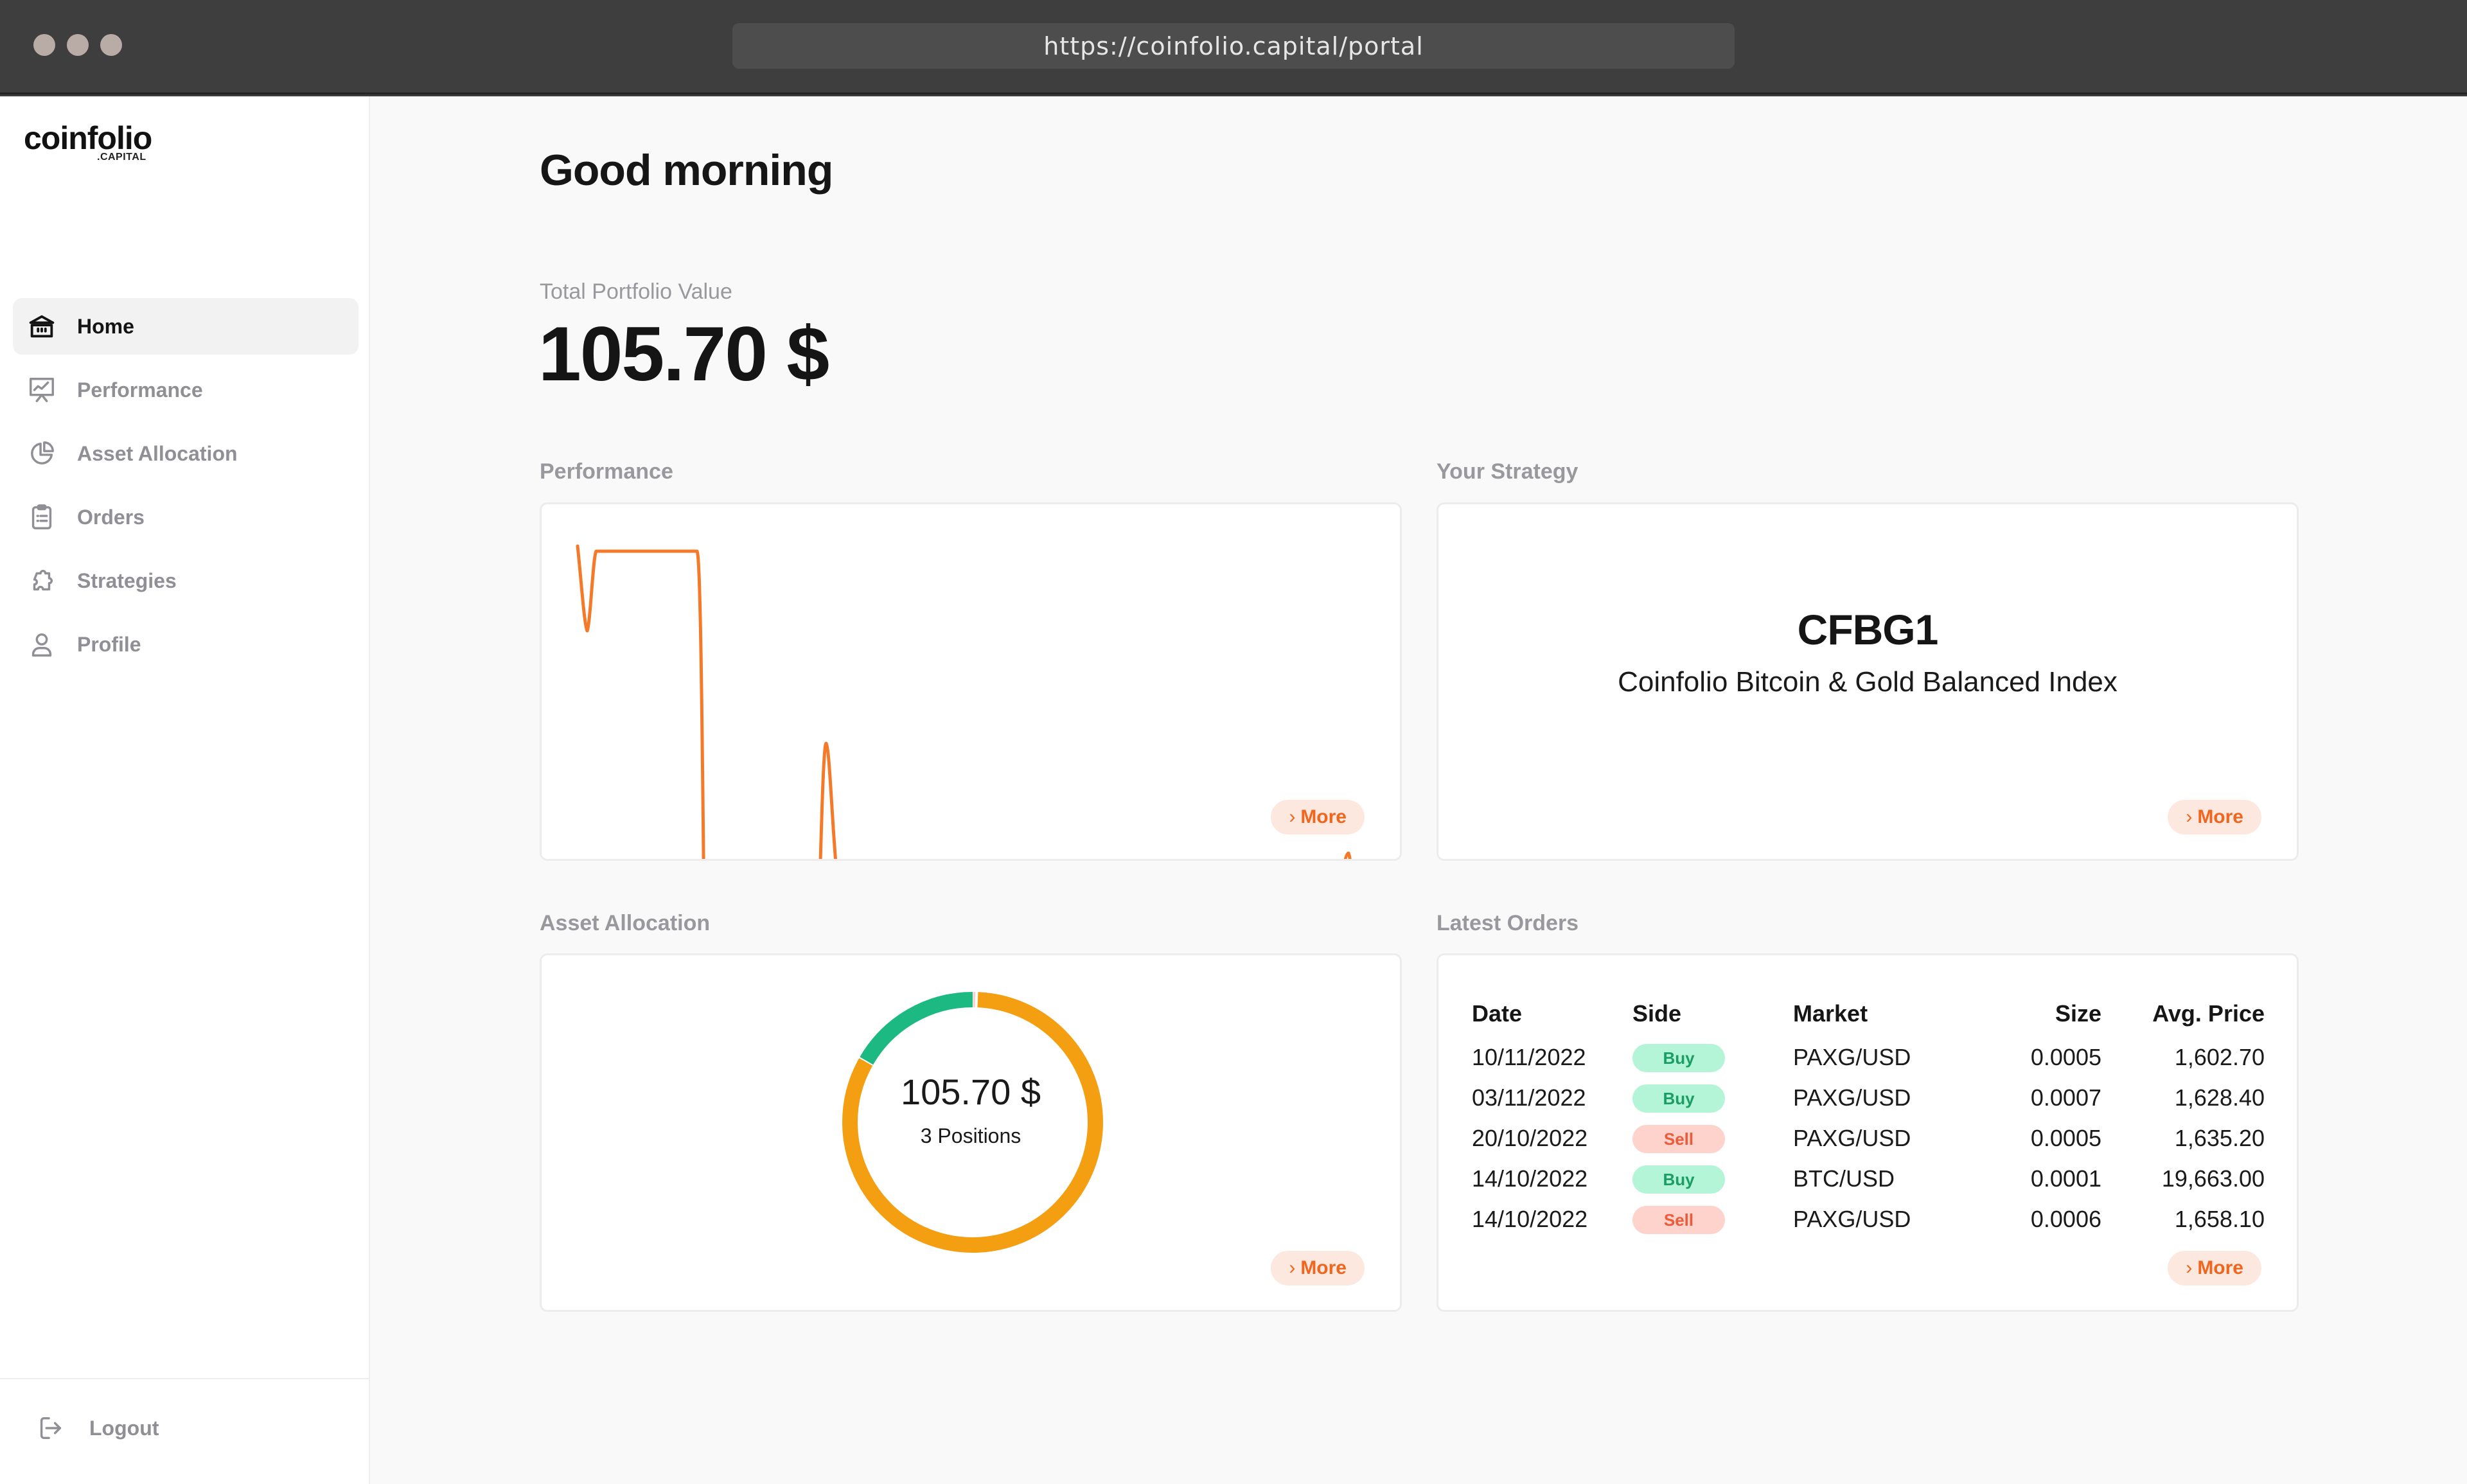 This screenshot has width=2467, height=1484. What do you see at coordinates (185, 790) in the screenshot?
I see `sidebar: coinfolio .CAPITAL Home` at bounding box center [185, 790].